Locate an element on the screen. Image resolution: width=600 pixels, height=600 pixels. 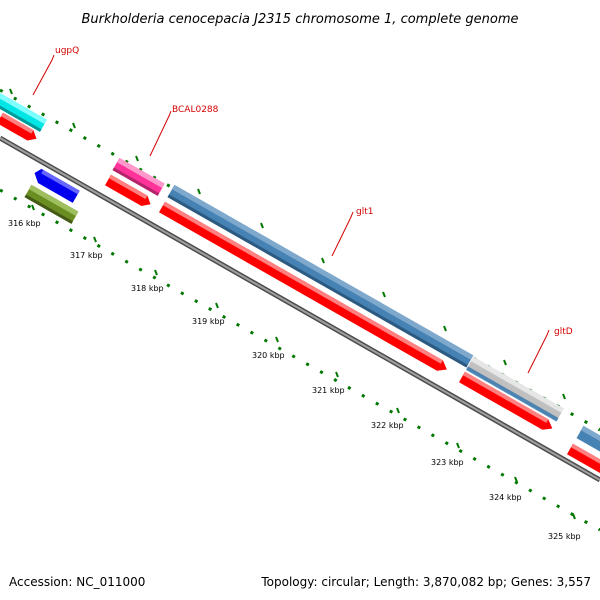
small-gene-group is located at coordinates (52, 195).